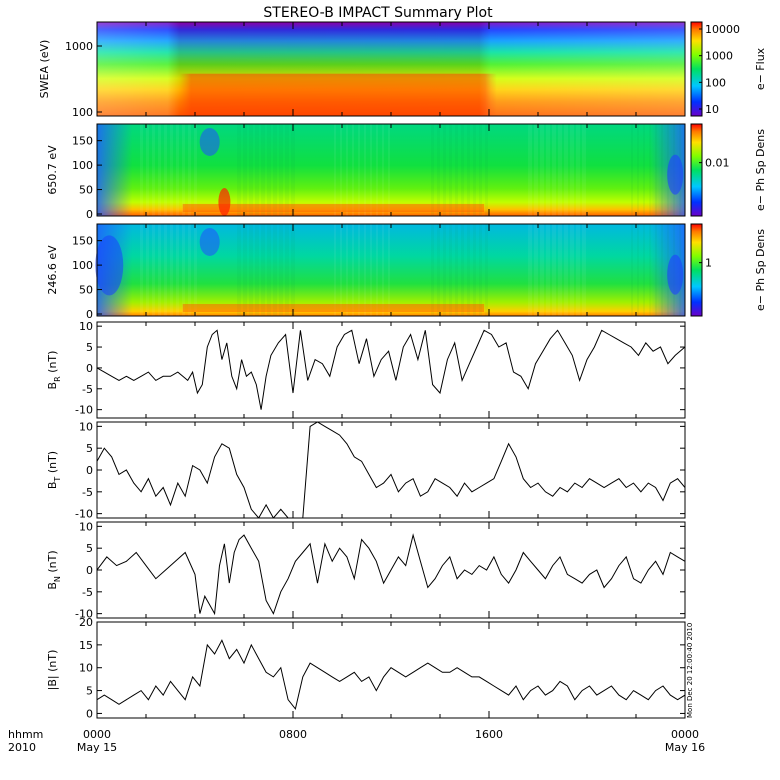 Image resolution: width=780 pixels, height=780 pixels. Describe the element at coordinates (366, 570) in the screenshot. I see `panel-bn: 10 5 0 -5 -10 BN (nT)` at that location.